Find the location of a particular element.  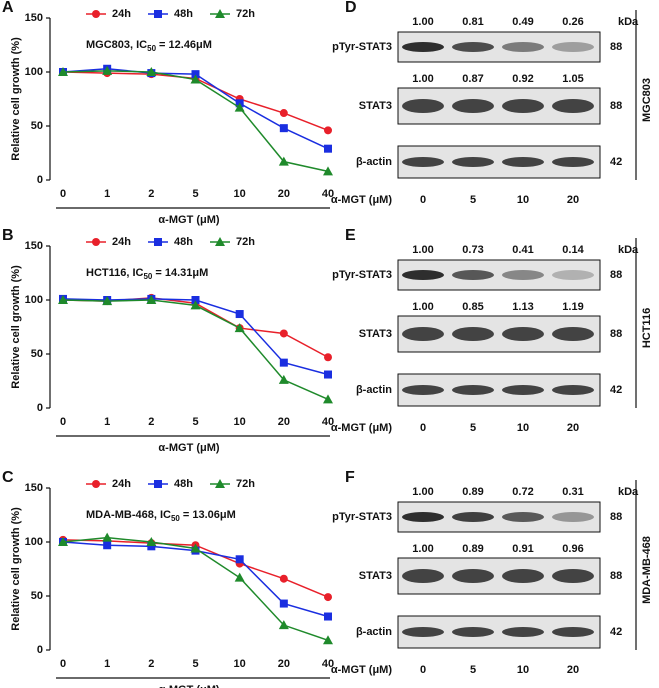

dose-label: α-MGT (μM) is located at coordinates (361, 670).